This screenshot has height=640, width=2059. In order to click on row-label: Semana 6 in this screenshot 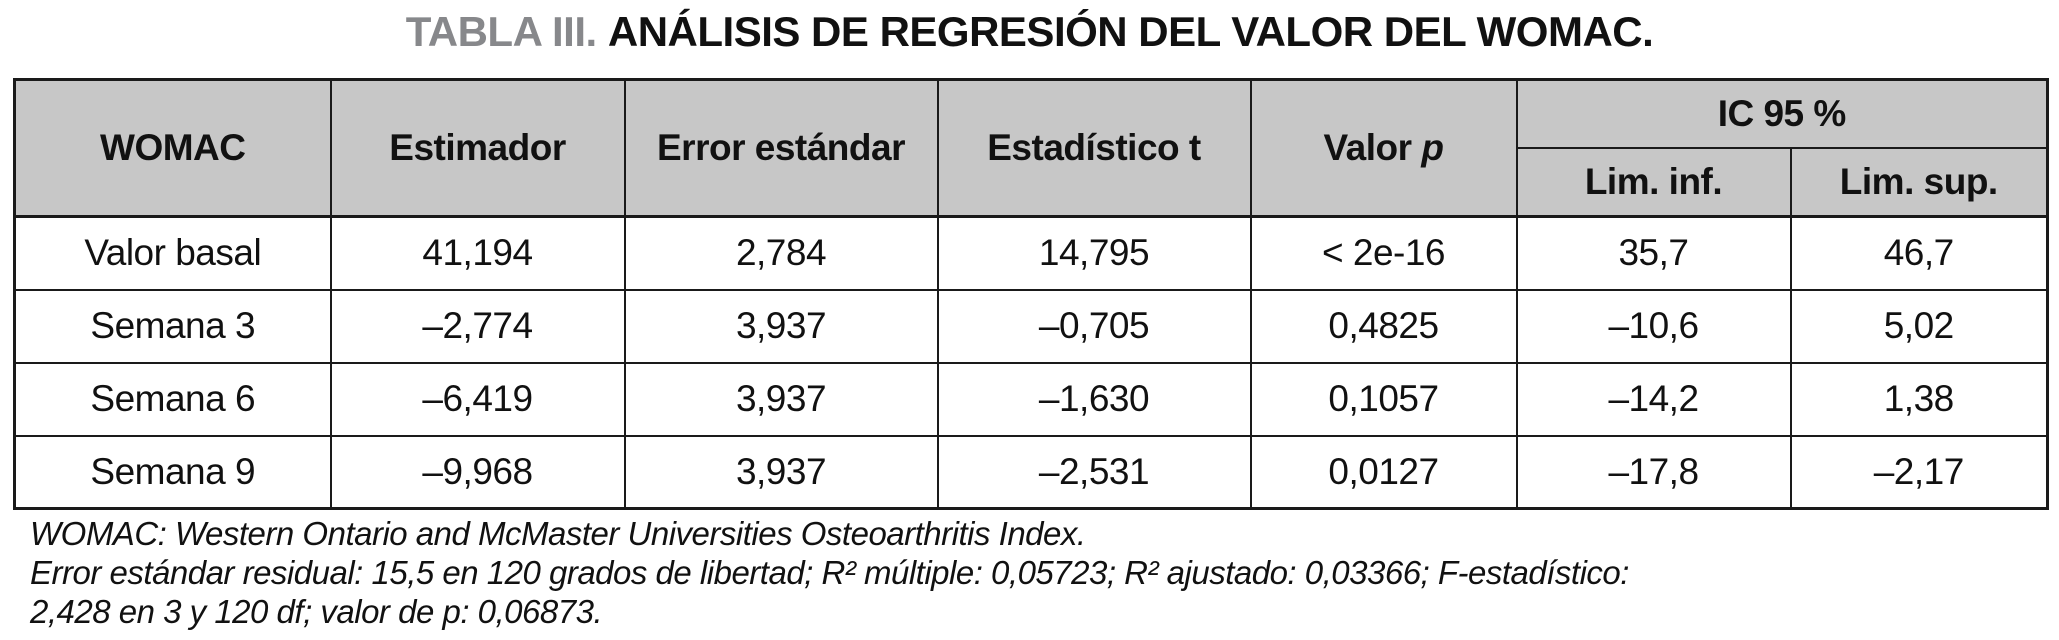, I will do `click(172, 399)`.